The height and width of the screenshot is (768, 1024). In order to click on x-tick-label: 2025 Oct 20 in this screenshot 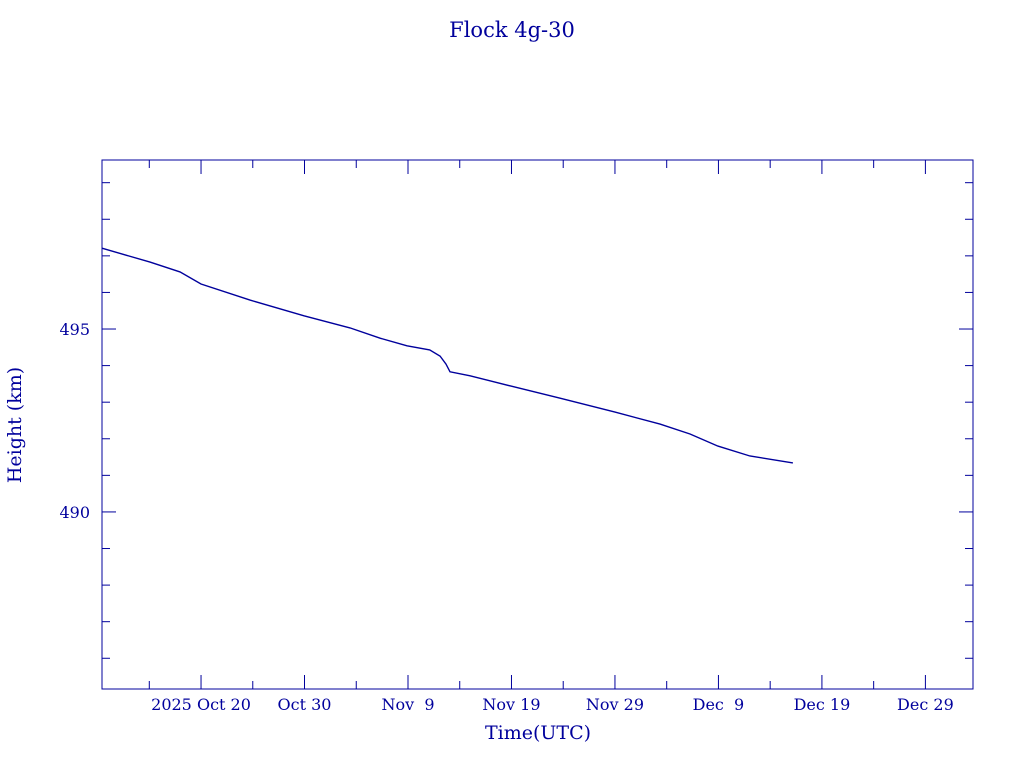, I will do `click(201, 704)`.